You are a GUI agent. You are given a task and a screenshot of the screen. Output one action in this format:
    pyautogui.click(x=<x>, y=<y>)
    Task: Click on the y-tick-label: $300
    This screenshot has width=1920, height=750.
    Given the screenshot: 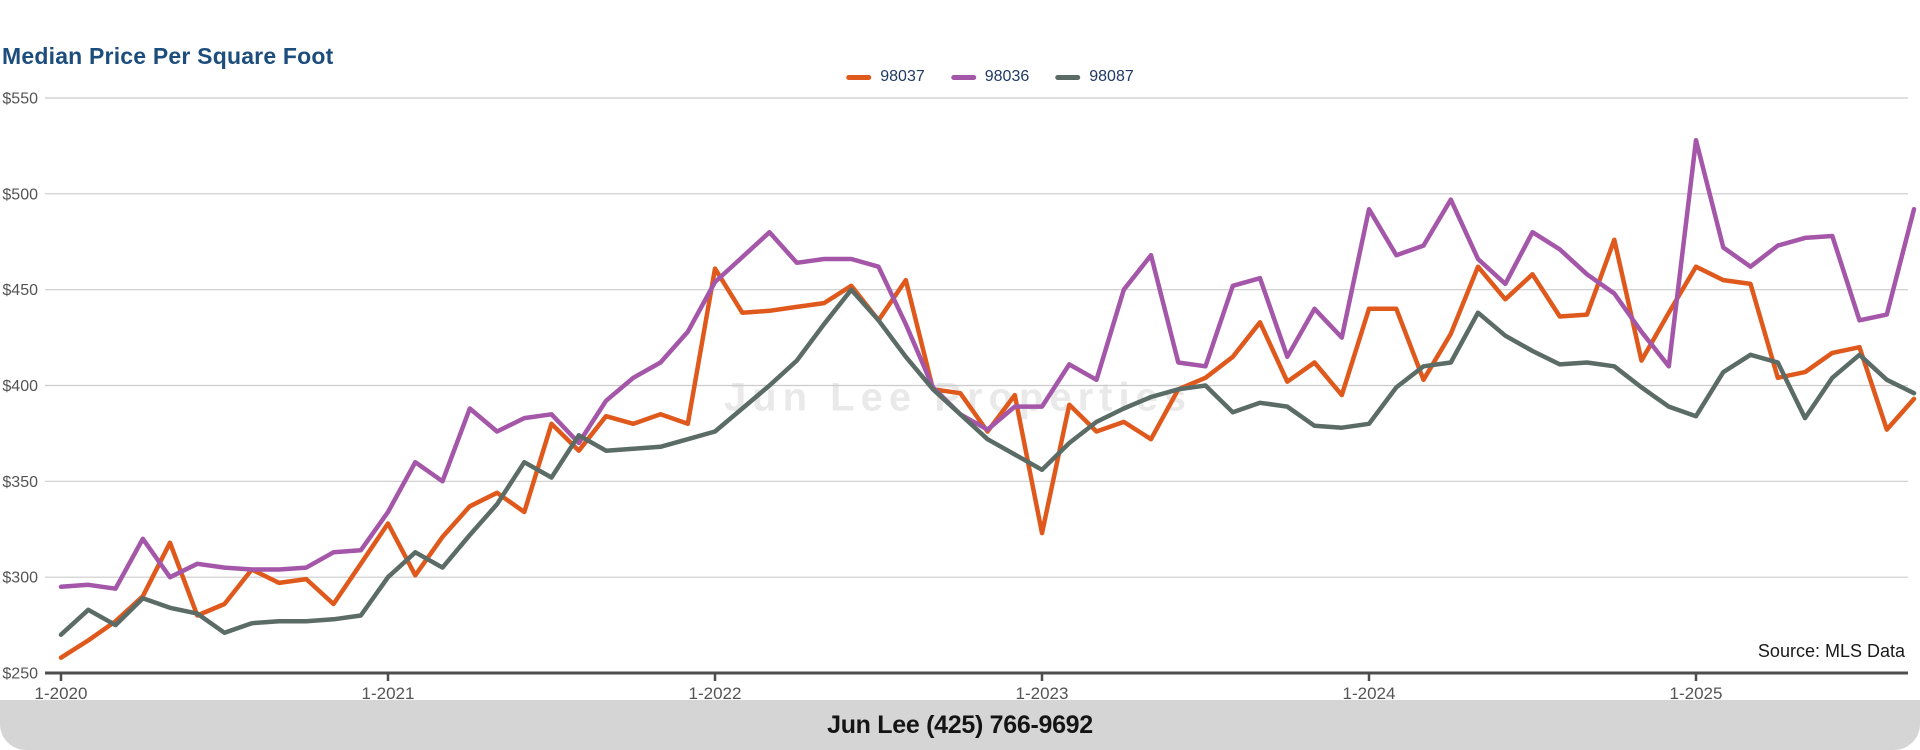 What is the action you would take?
    pyautogui.click(x=20, y=578)
    